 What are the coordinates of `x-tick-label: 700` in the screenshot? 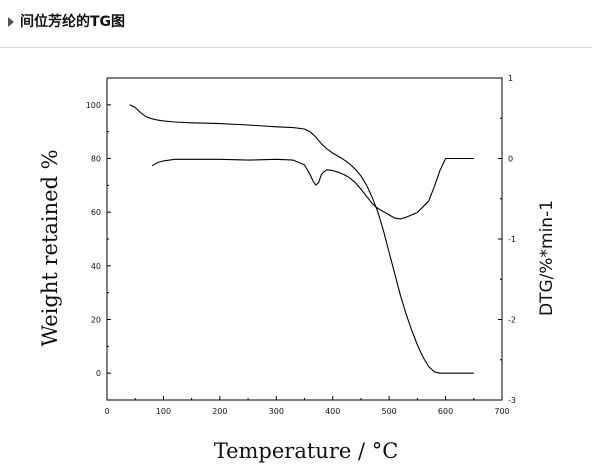 It's located at (501, 411).